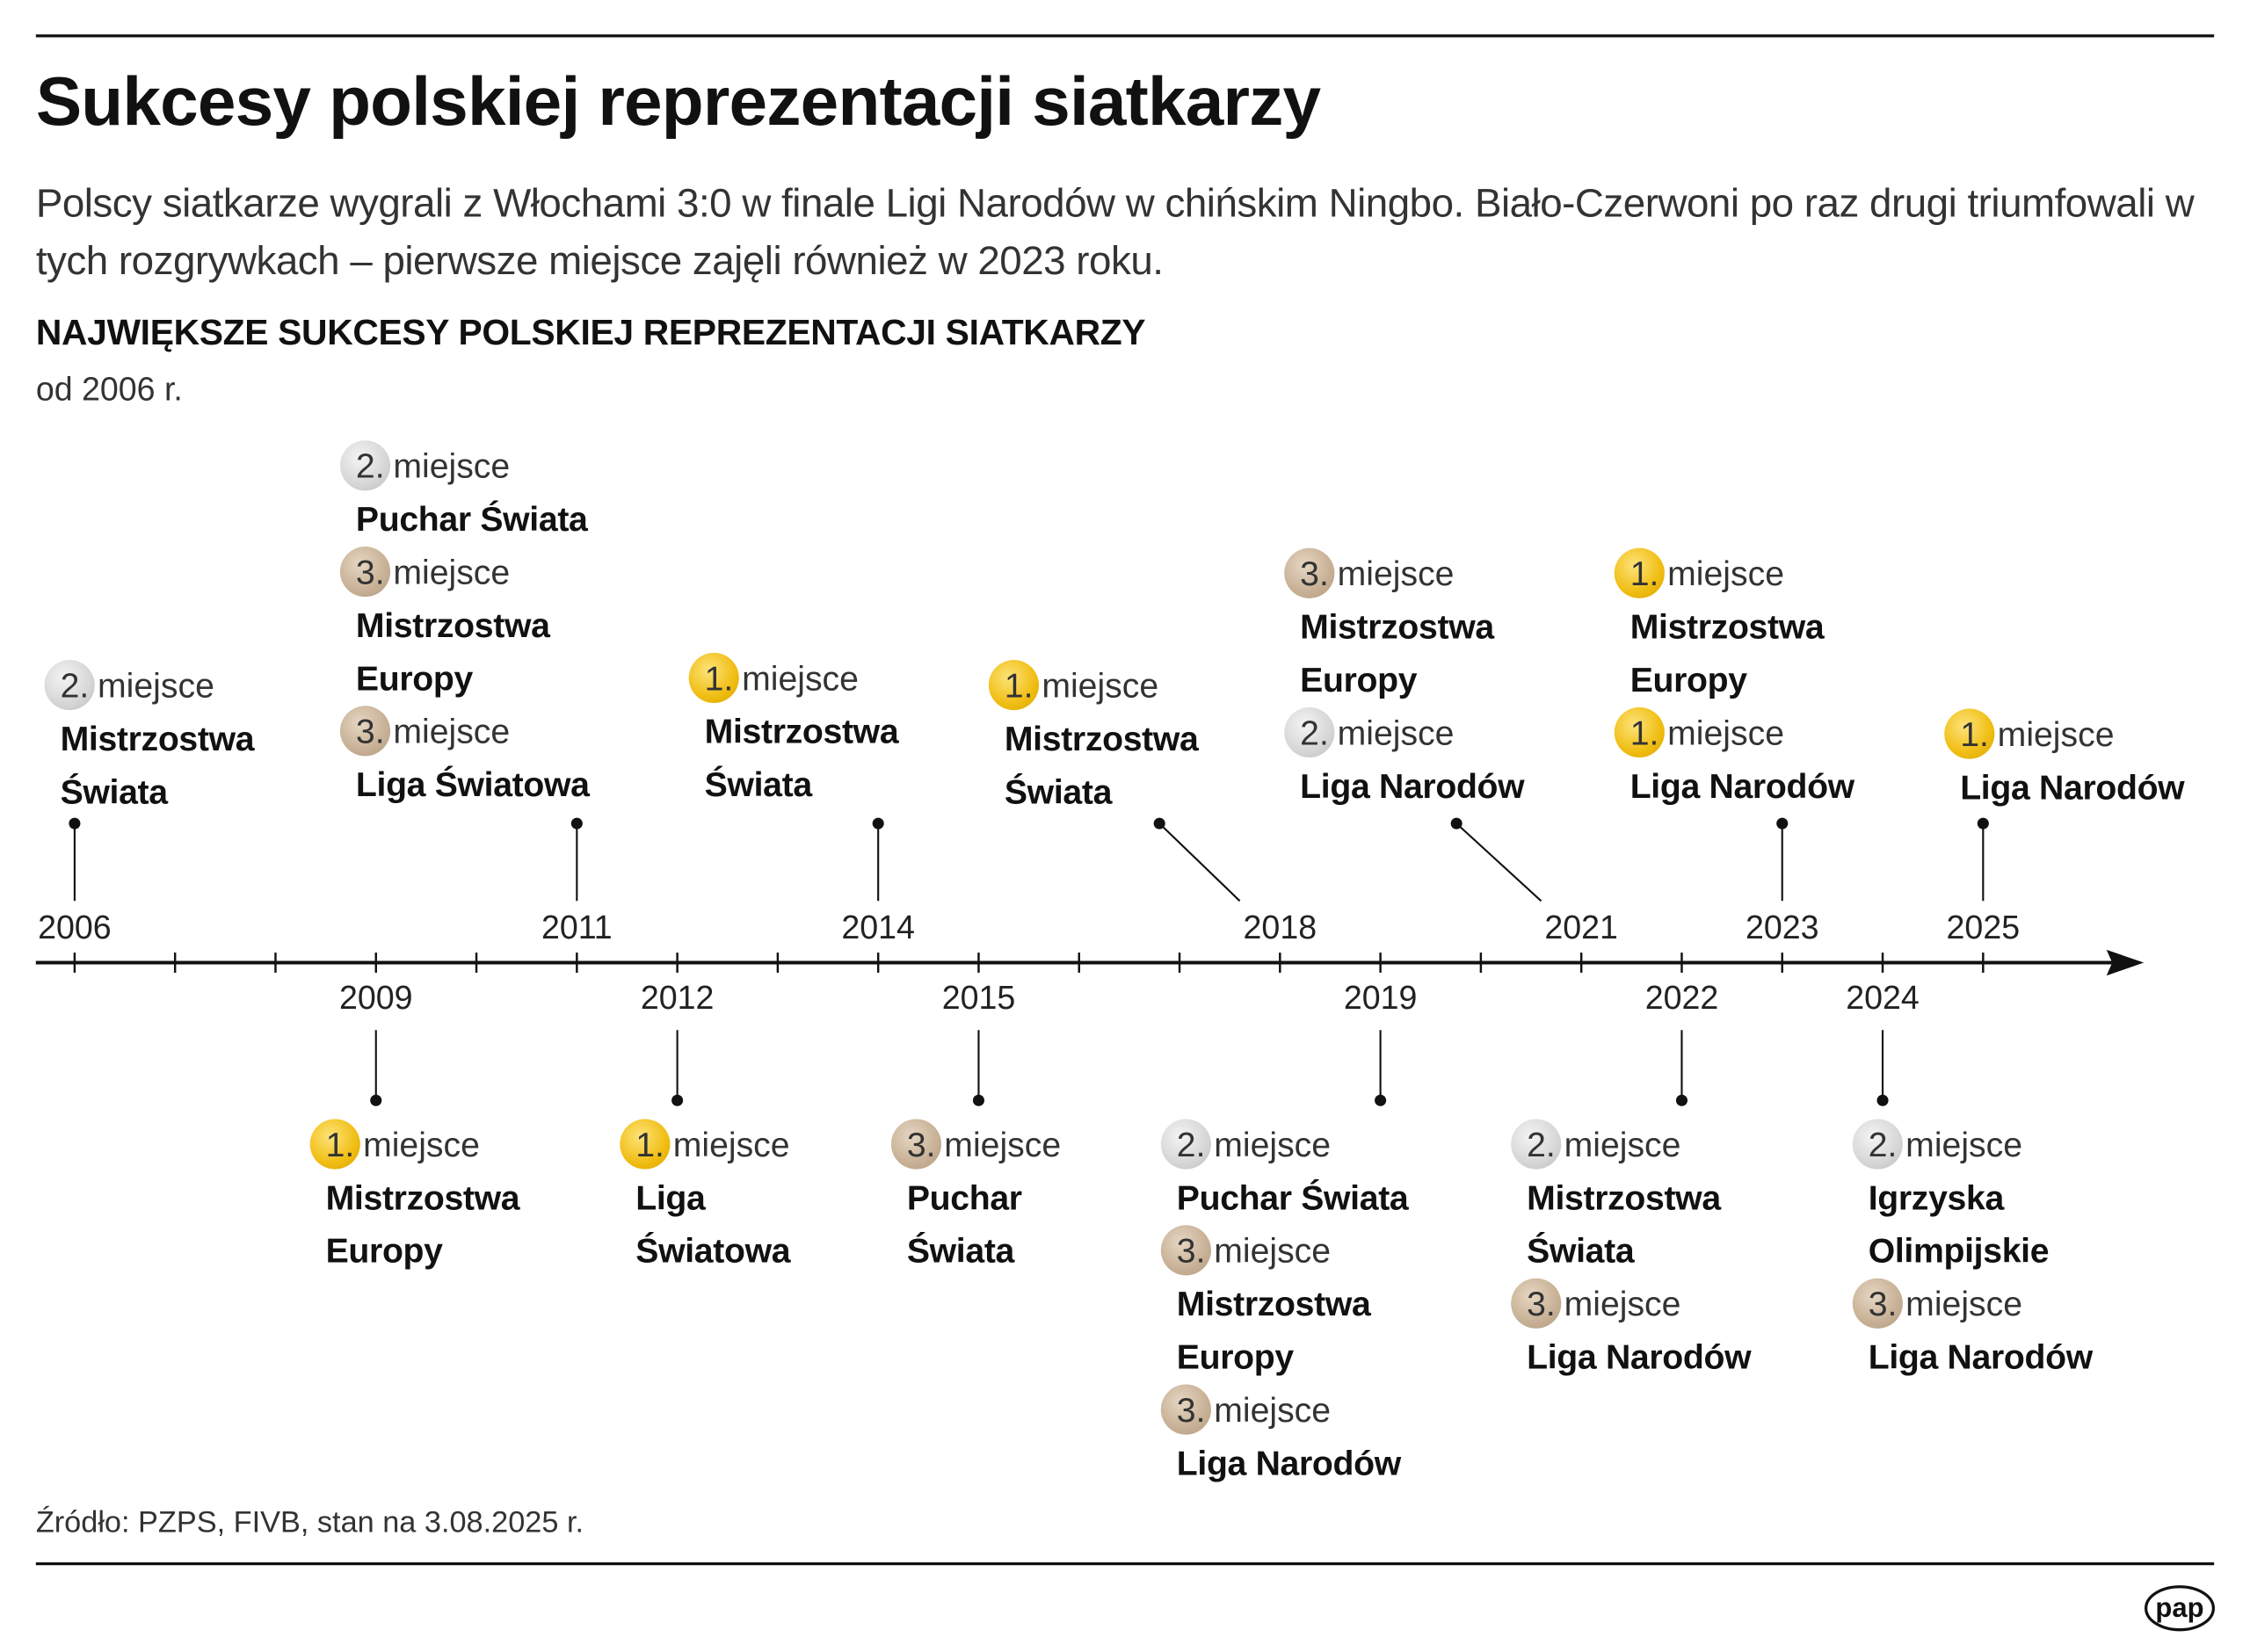 Image resolution: width=2250 pixels, height=1652 pixels. I want to click on timeline-entry-2025: 1. miejsce Liga Narodów, so click(2064, 762).